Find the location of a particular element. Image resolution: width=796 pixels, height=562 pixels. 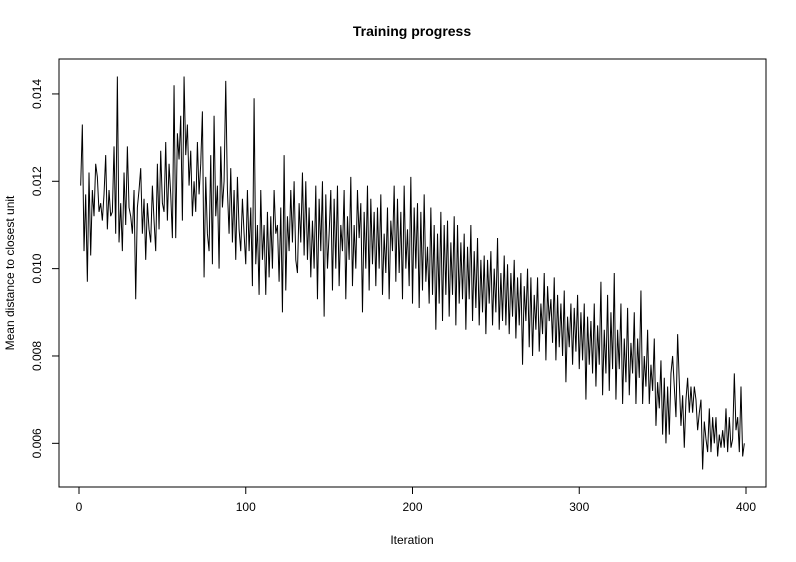

x-tick-label: 400 is located at coordinates (746, 507).